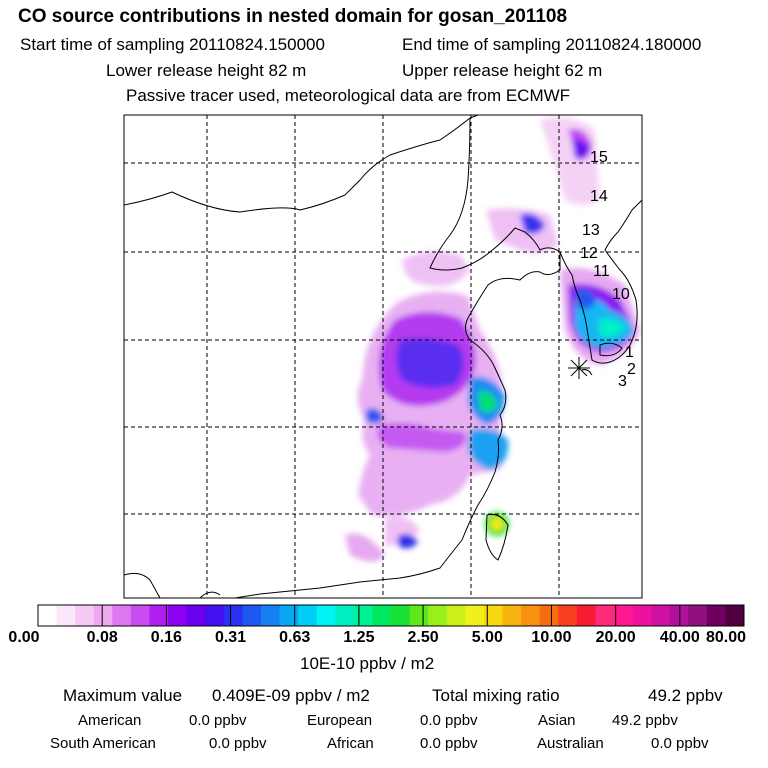  I want to click on trajectory-label: 2, so click(631, 369).